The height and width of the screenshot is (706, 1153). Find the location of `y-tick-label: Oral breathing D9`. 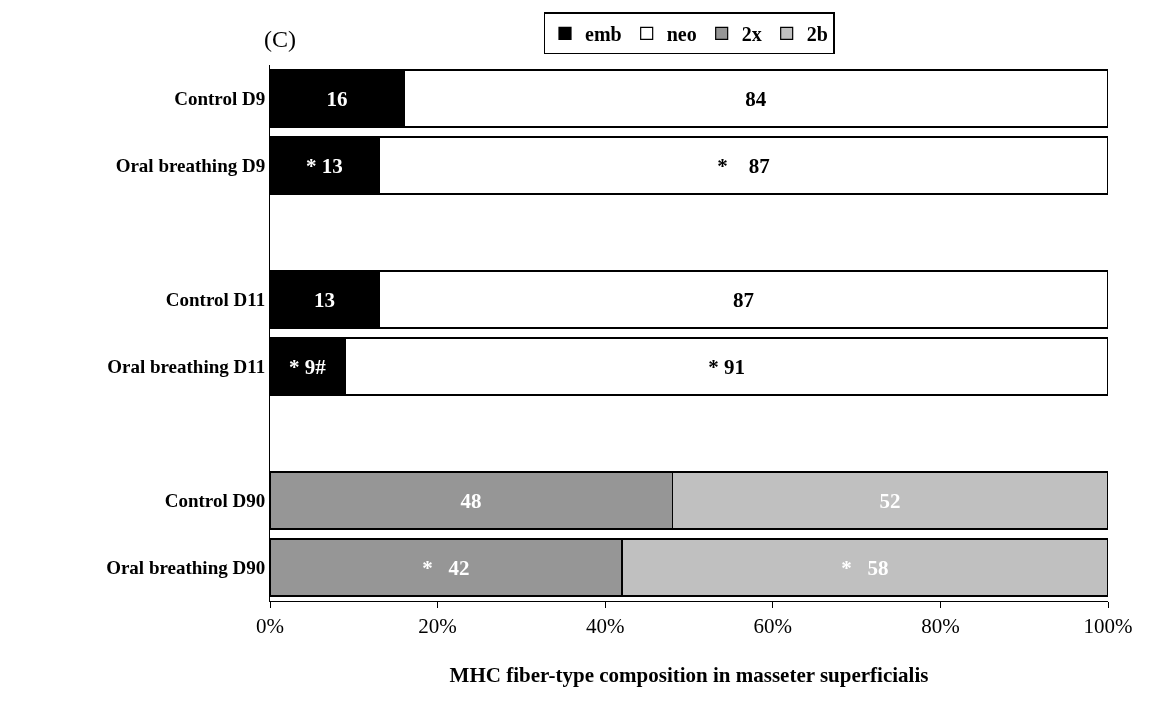

y-tick-label: Oral breathing D9 is located at coordinates (190, 166).